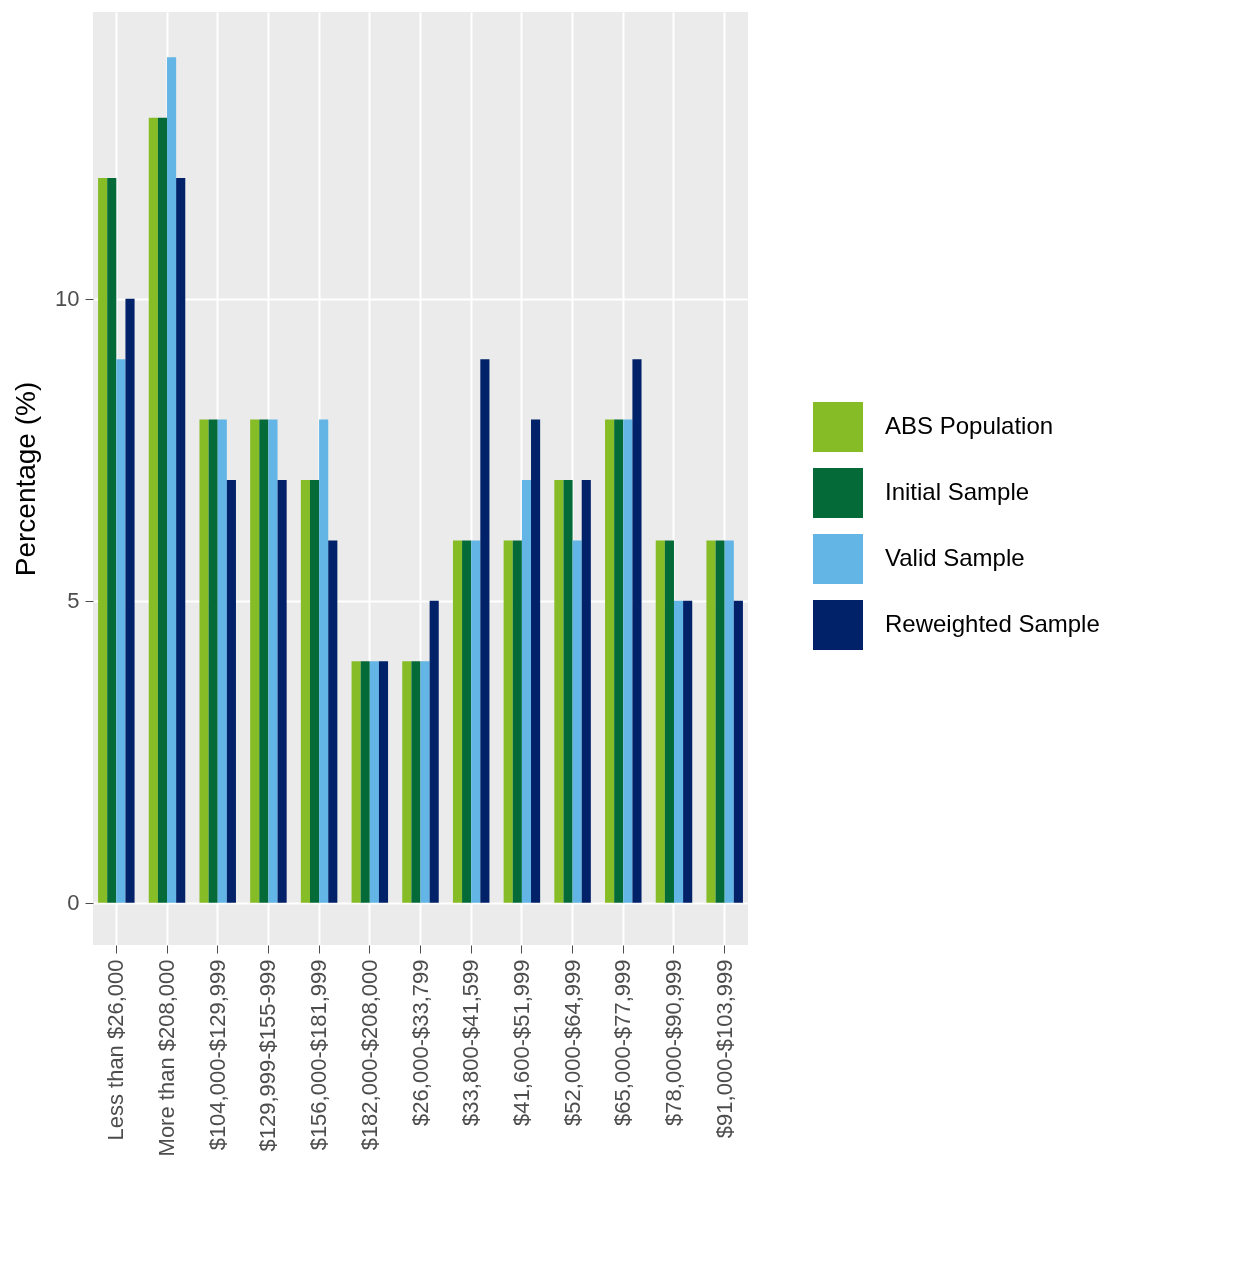  Describe the element at coordinates (955, 557) in the screenshot. I see `legend-label: Valid Sample` at that location.